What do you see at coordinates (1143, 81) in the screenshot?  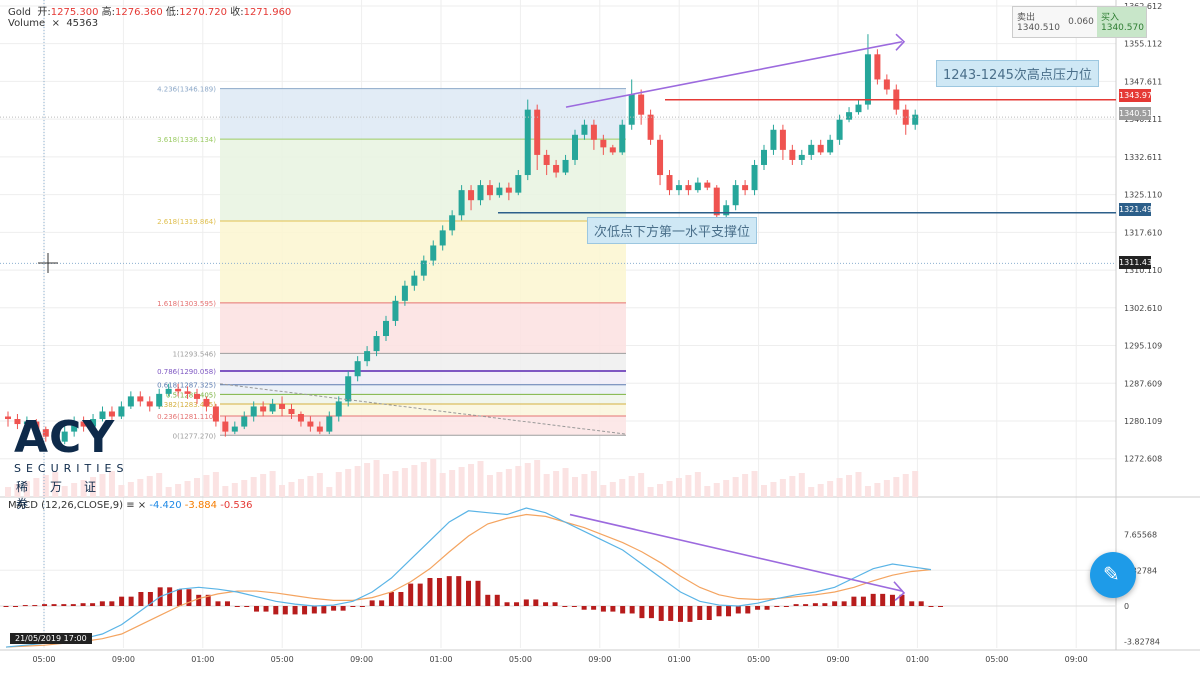 I see `price-tick-label: 1347.611` at bounding box center [1143, 81].